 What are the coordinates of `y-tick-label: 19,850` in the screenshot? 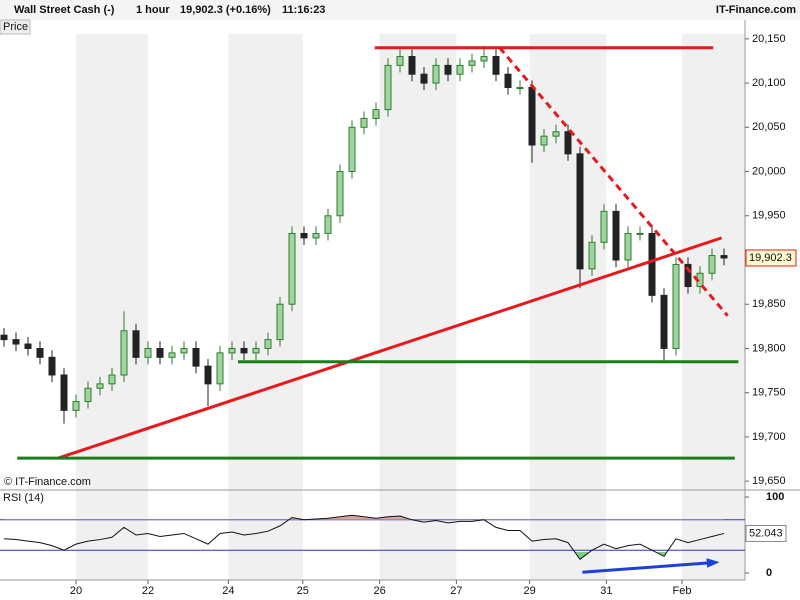 It's located at (769, 304).